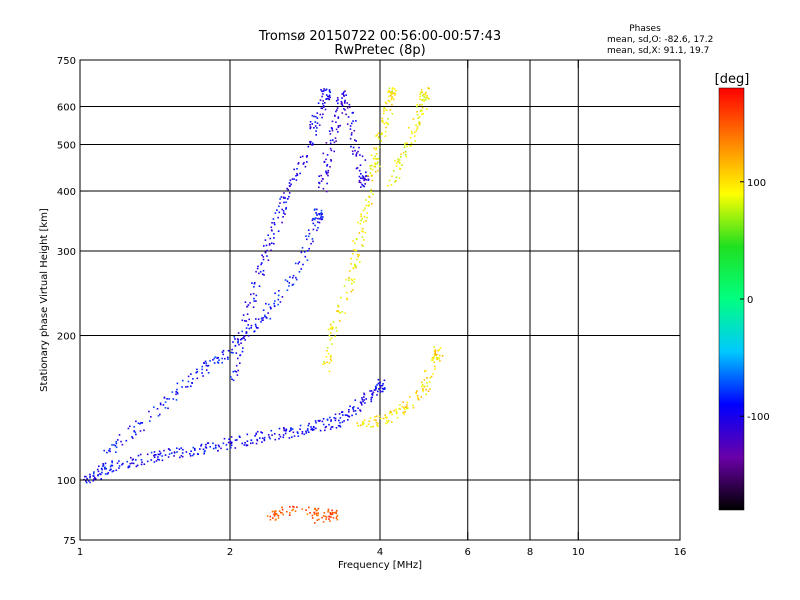 The image size is (800, 600). What do you see at coordinates (578, 552) in the screenshot?
I see `x-tick-label: 10` at bounding box center [578, 552].